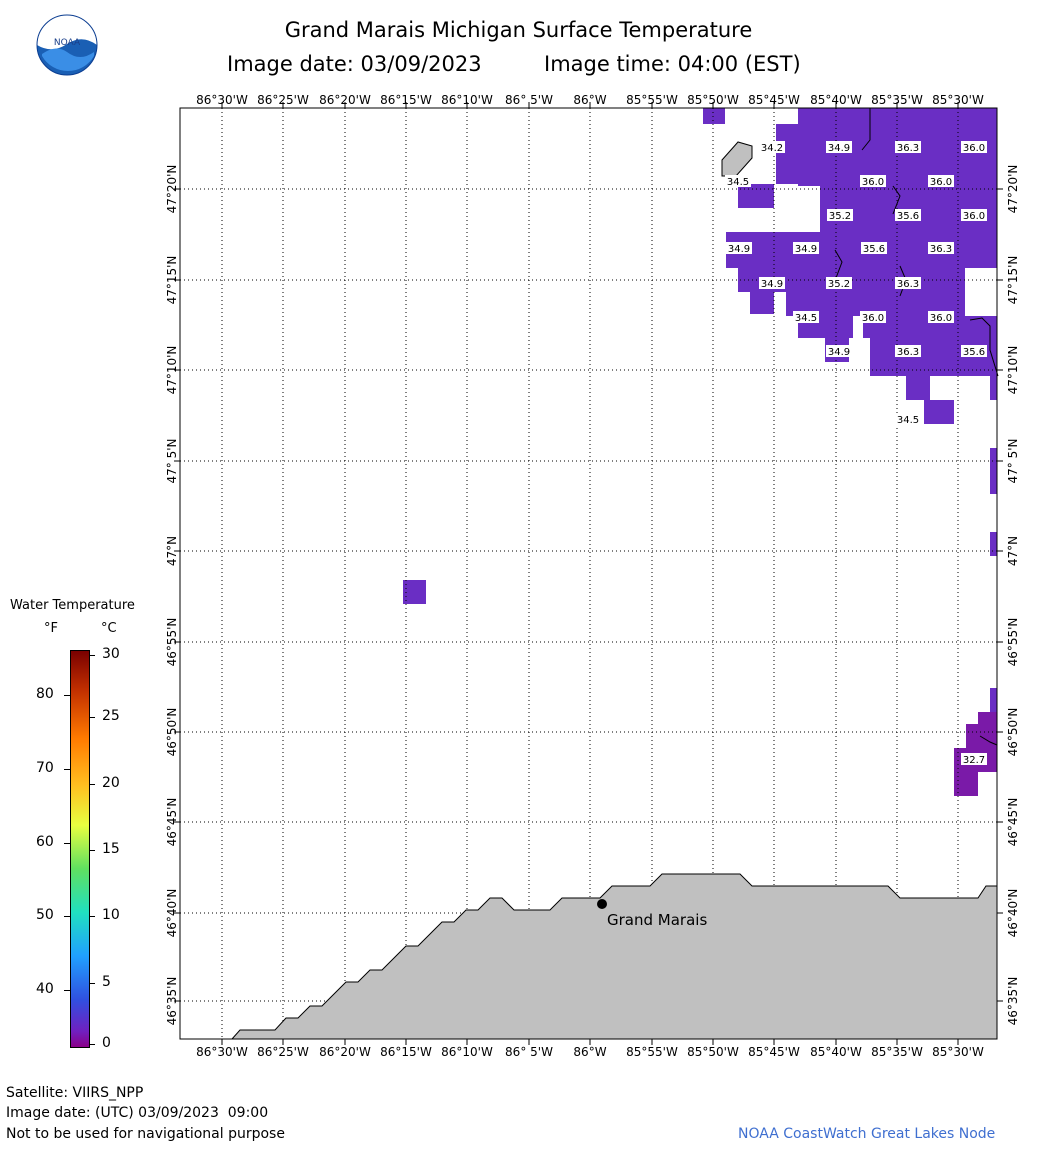 This screenshot has width=1037, height=1150. I want to click on noaa-logo: NOAA, so click(67, 45).